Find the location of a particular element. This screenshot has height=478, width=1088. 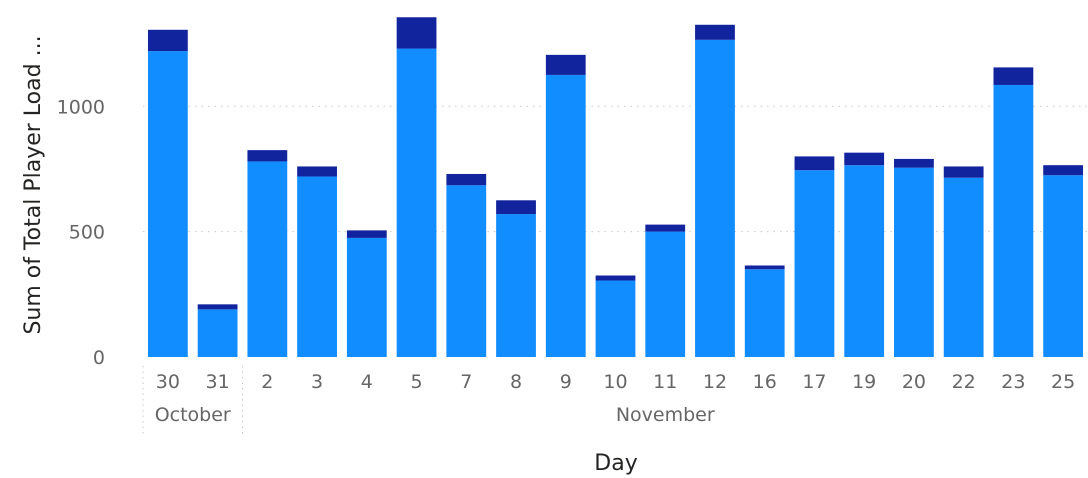

x-tick-label: 8 is located at coordinates (516, 382).